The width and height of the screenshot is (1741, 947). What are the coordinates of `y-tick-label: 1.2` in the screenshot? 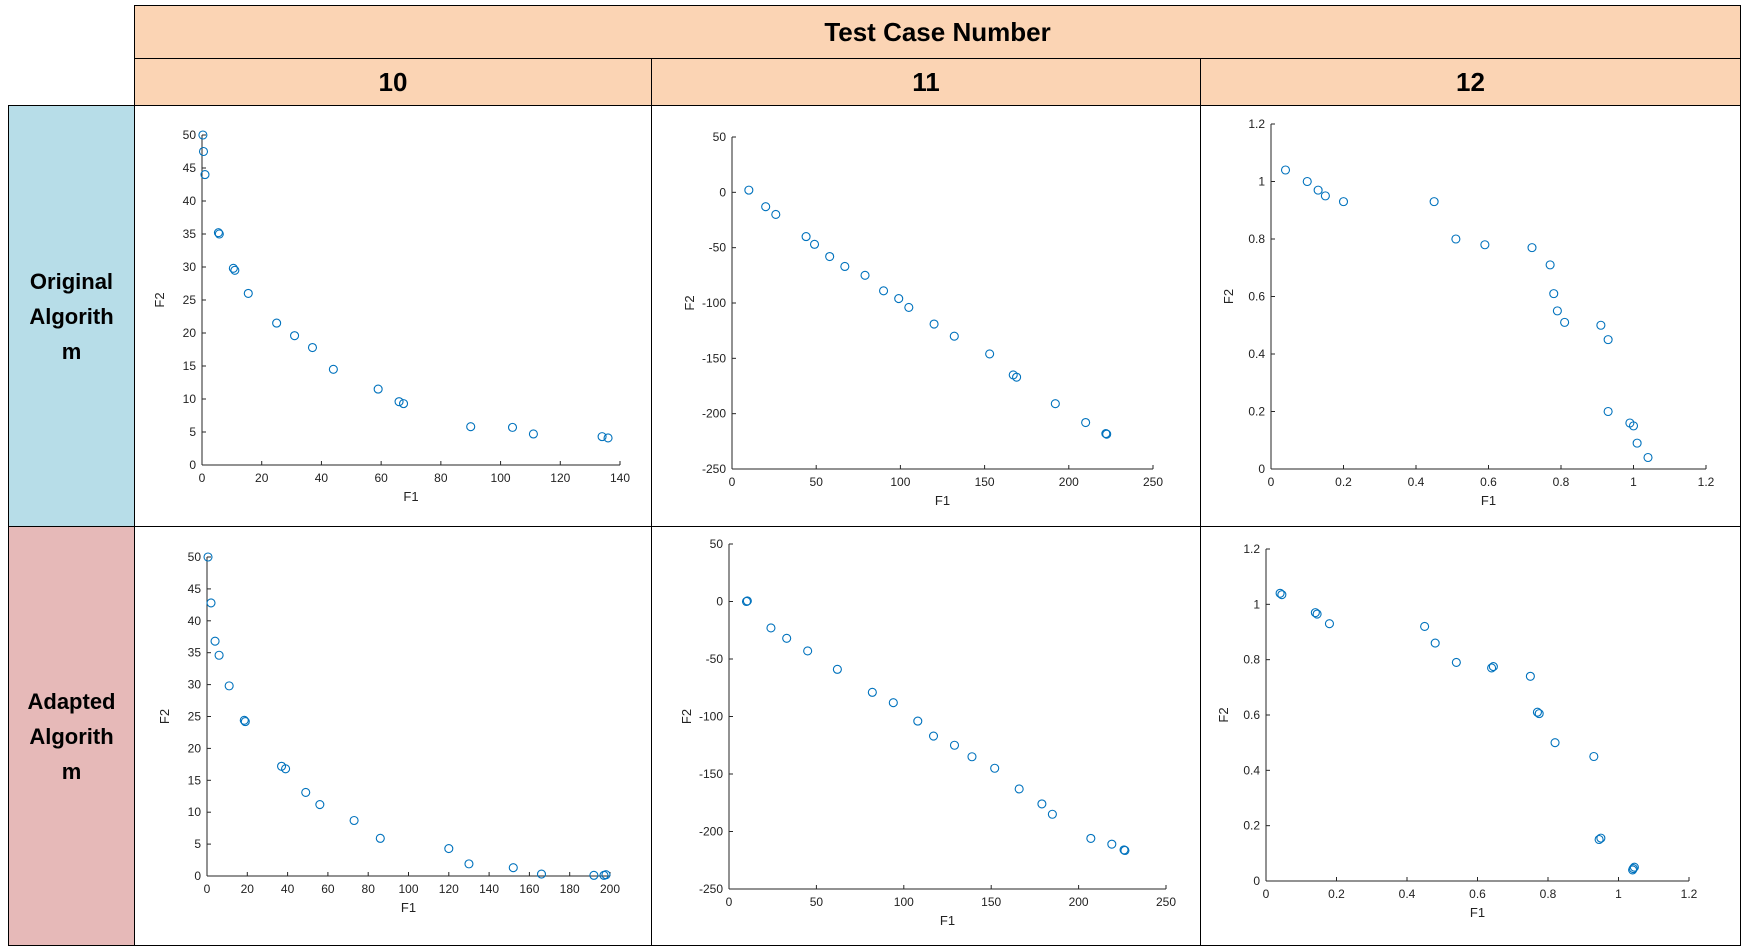 It's located at (1251, 549).